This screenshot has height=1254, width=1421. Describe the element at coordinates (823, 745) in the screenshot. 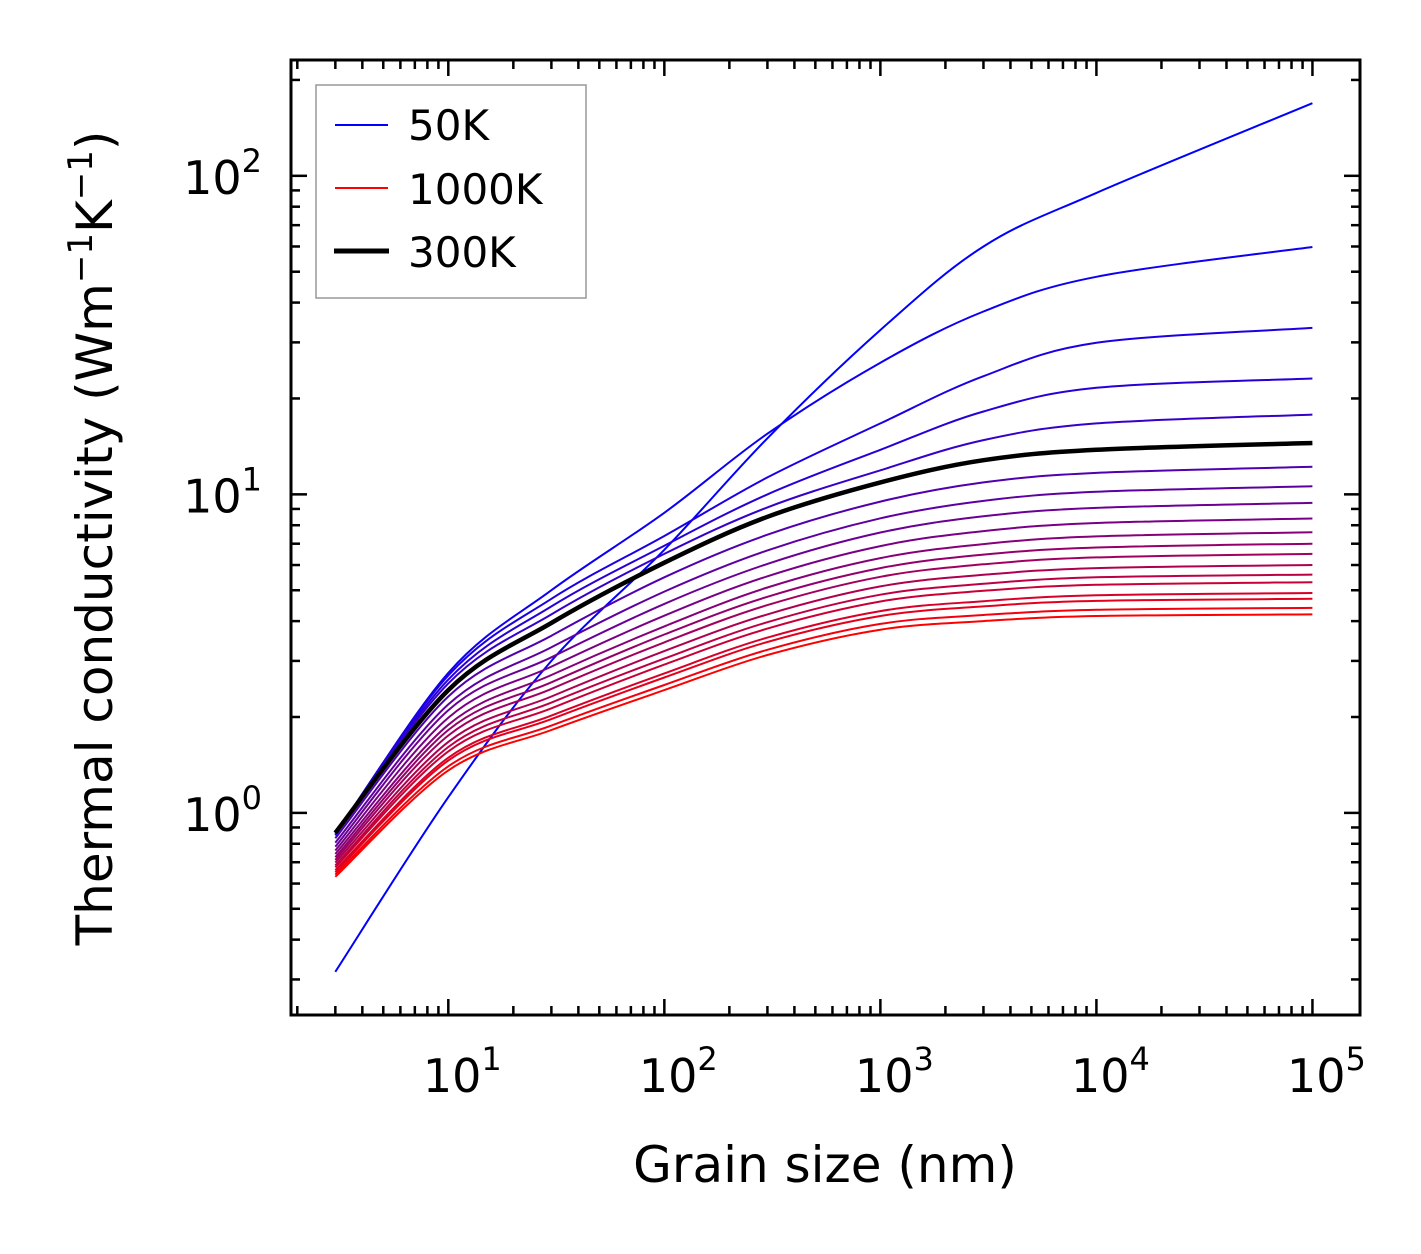

I see `series-line-1000k` at that location.